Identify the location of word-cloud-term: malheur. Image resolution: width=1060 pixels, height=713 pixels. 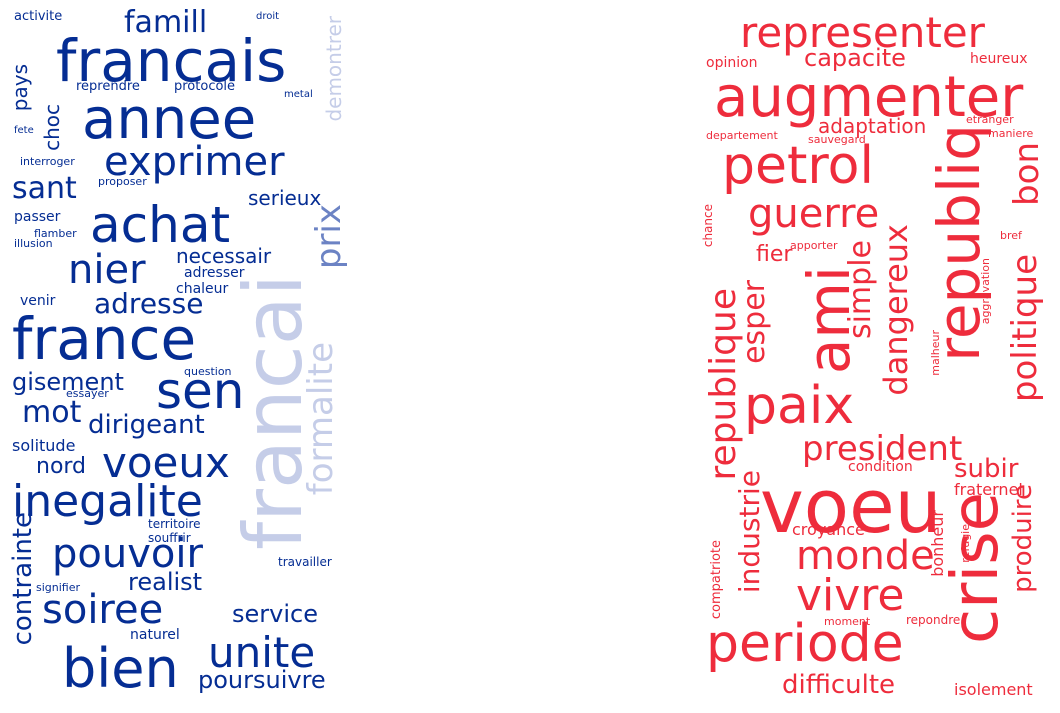
(935, 353).